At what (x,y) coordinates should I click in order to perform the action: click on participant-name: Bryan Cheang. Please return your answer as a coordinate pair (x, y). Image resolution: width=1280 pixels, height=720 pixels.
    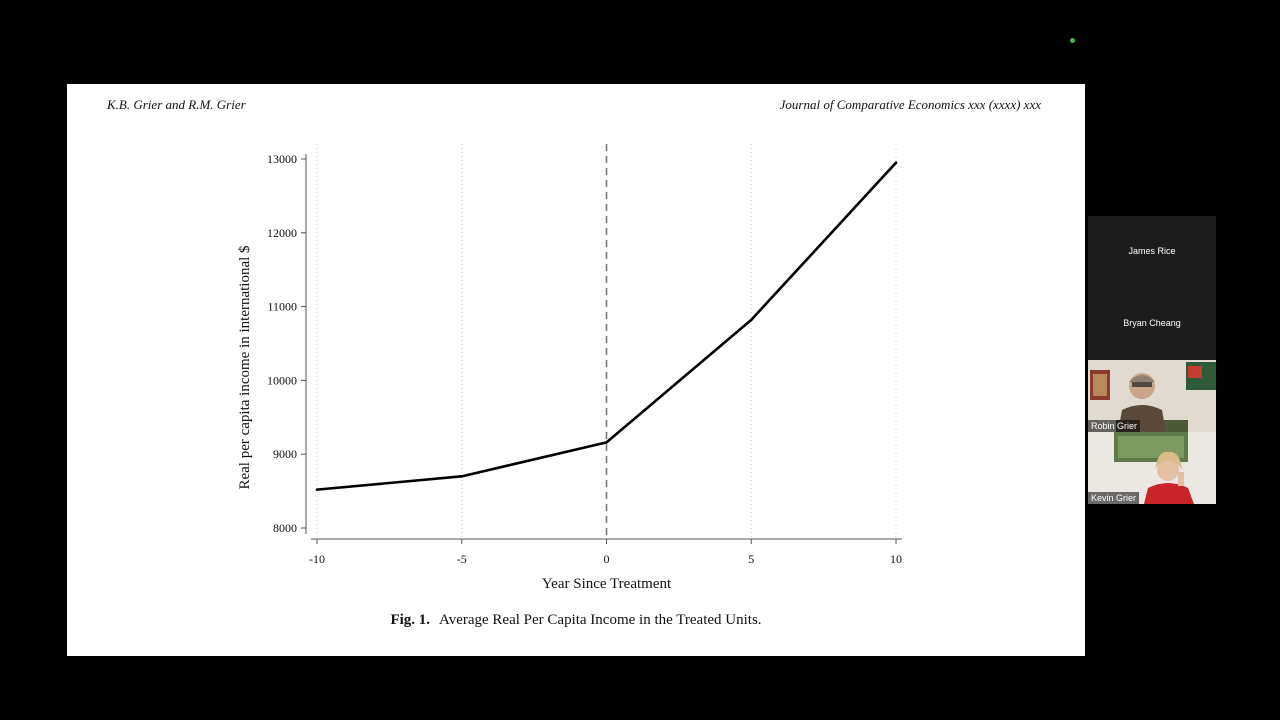
    Looking at the image, I should click on (1152, 323).